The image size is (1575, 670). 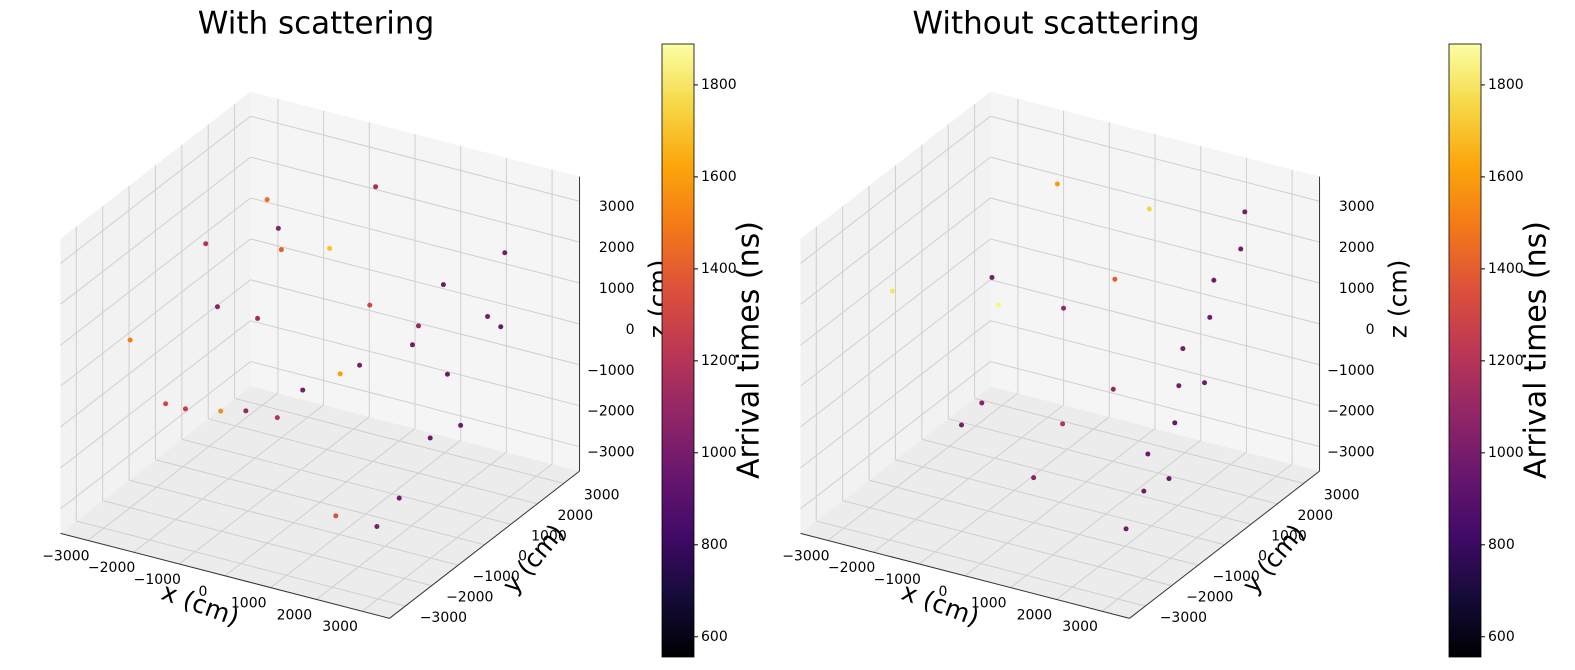 What do you see at coordinates (1506, 269) in the screenshot?
I see `colorbar-tick-label: 1400` at bounding box center [1506, 269].